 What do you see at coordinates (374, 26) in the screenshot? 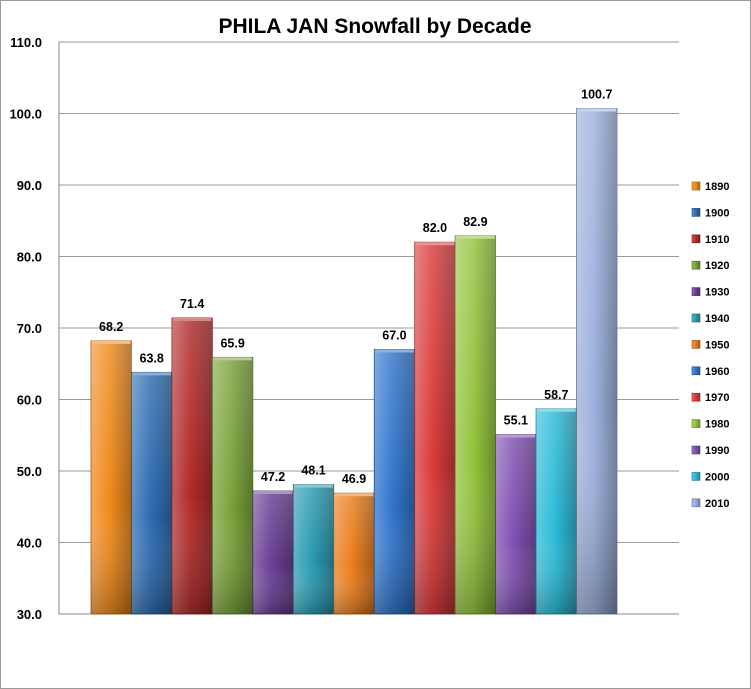
I see `chart-title: PHILA JAN Snowfall by Decade` at bounding box center [374, 26].